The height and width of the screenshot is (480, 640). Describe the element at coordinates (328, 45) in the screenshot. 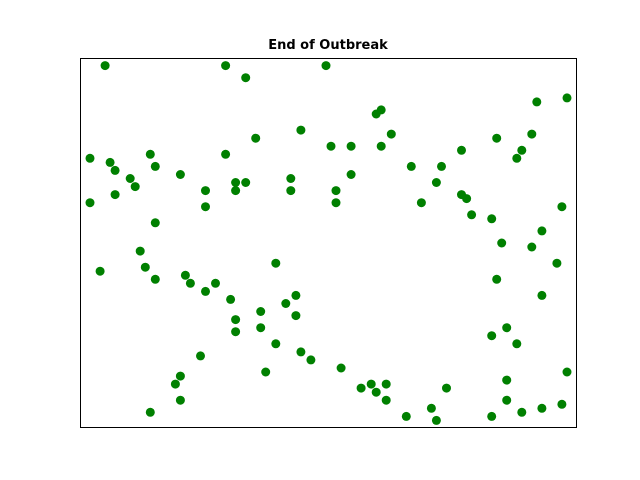

I see `chart-title: End of Outbreak` at that location.